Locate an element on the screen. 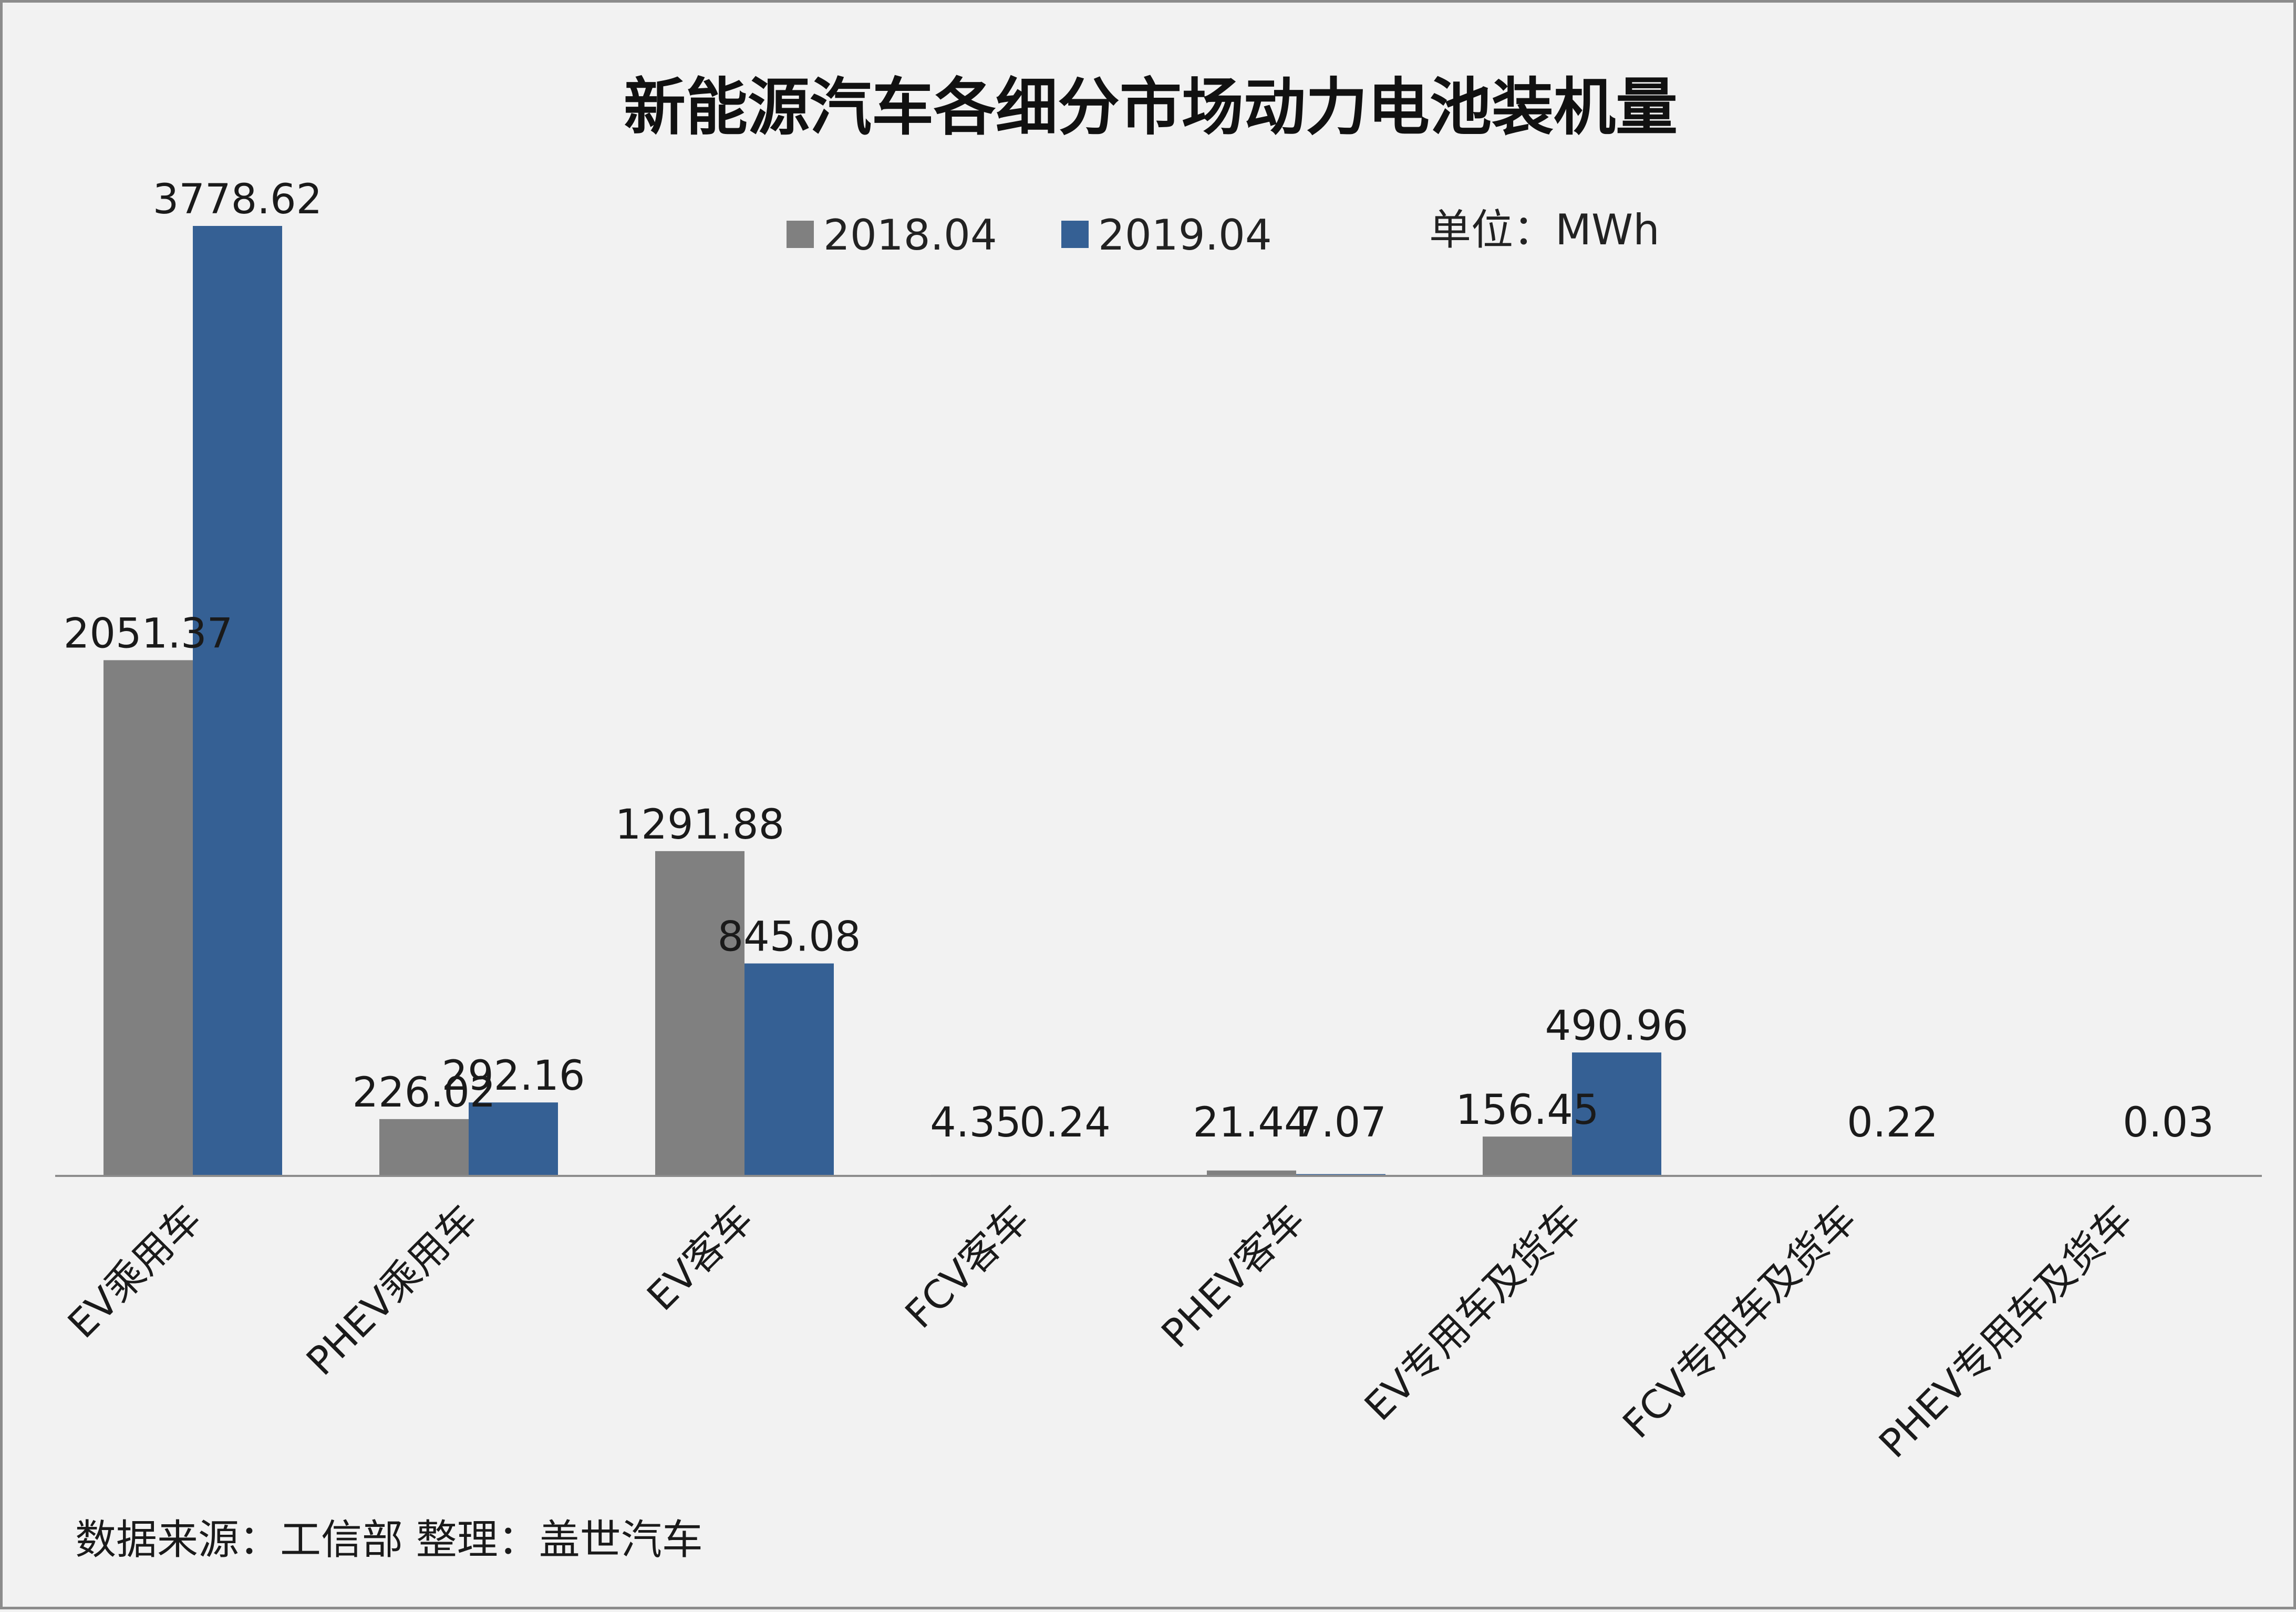 This screenshot has width=2296, height=1612. chart-title: 新能源汽车各细分市场动力电池装机量 is located at coordinates (1151, 107).